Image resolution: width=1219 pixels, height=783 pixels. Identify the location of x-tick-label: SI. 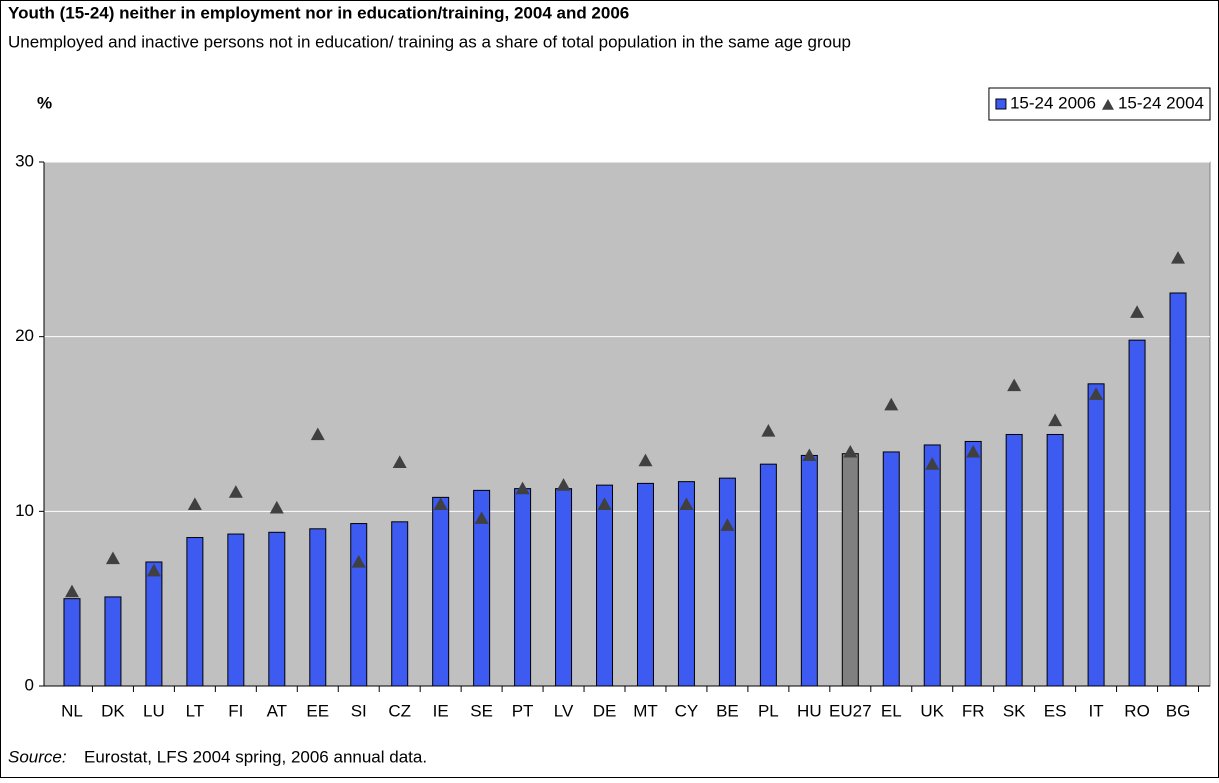
(359, 710).